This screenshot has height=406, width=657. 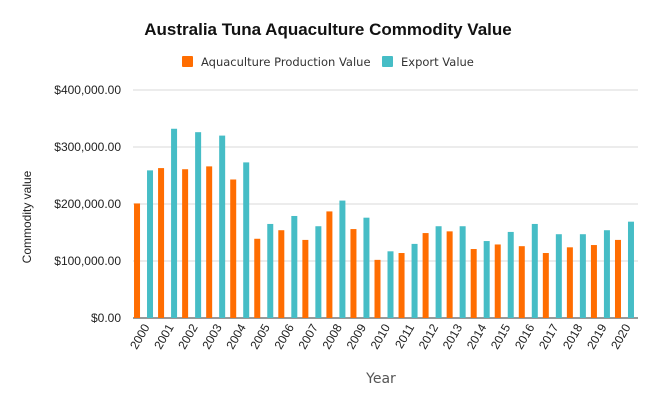 I want to click on bar-export-2020, so click(x=630, y=269).